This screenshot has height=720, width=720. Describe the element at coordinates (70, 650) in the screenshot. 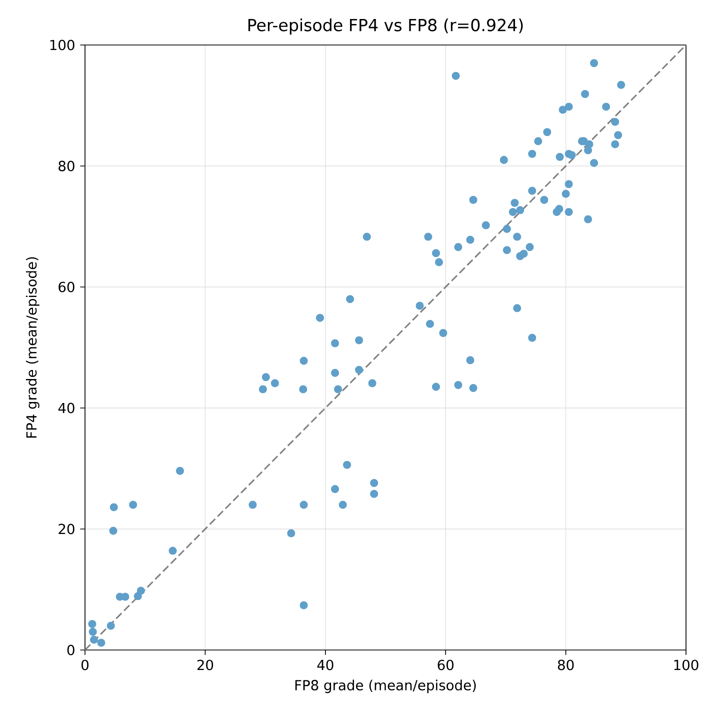

I see `y-tick-label: 0` at that location.